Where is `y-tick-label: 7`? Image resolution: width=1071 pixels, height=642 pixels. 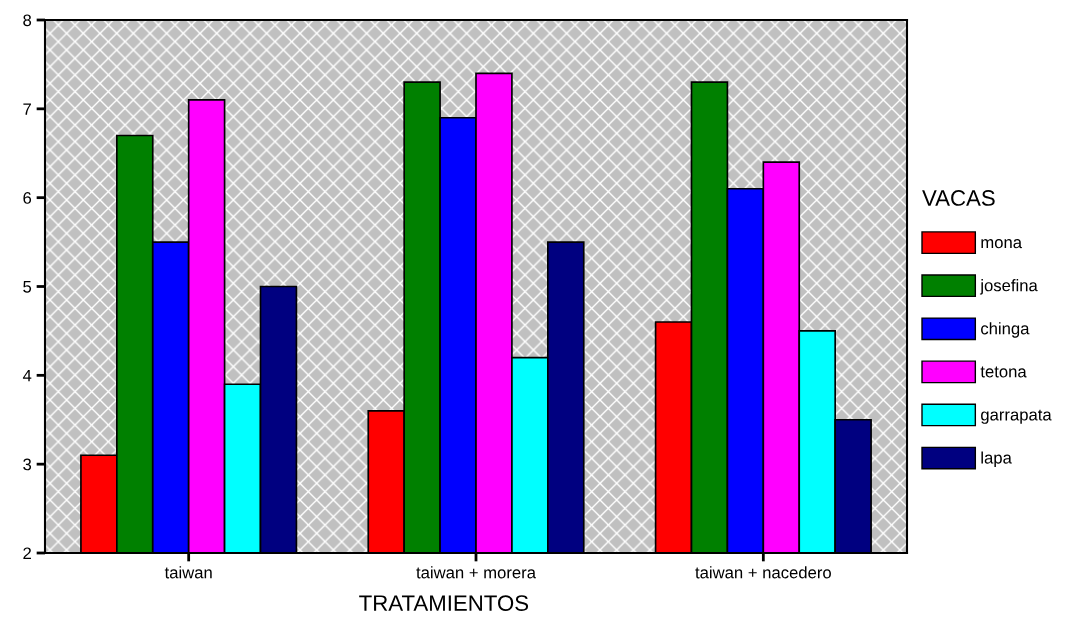
y-tick-label: 7 is located at coordinates (27, 109).